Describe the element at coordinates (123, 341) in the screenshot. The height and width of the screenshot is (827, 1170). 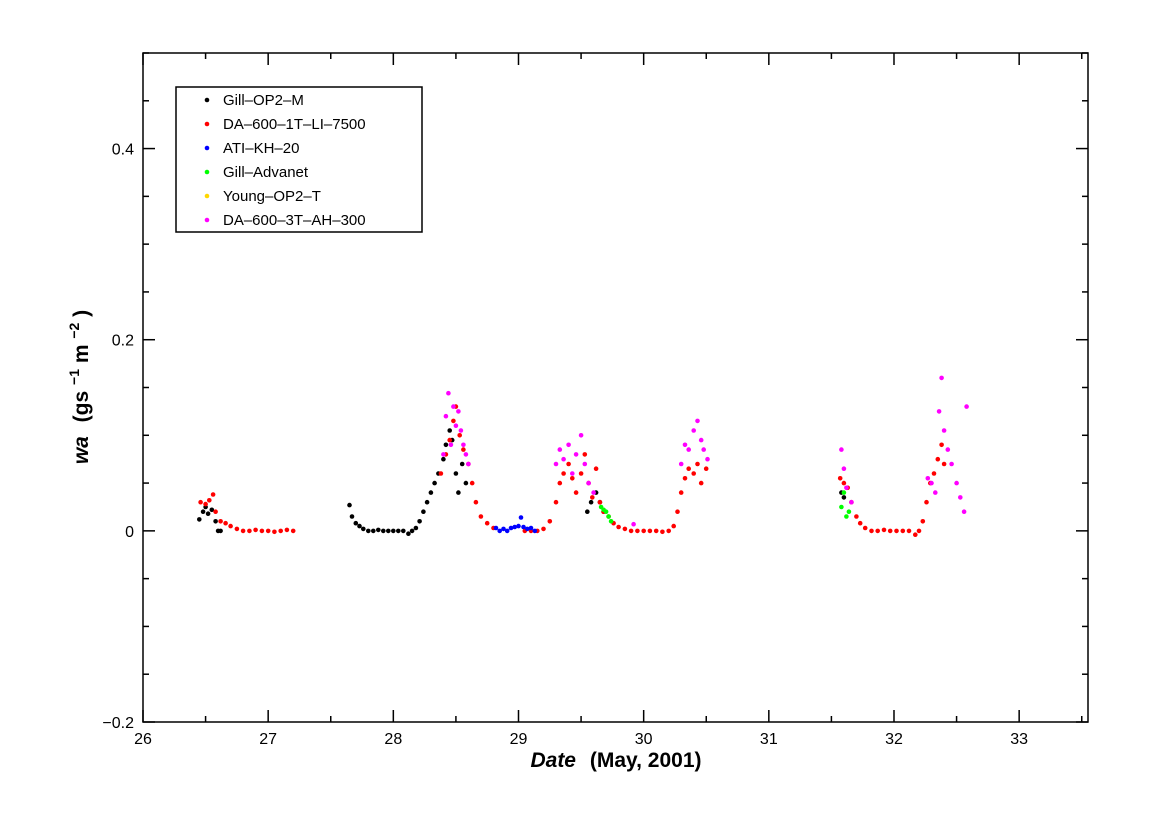
I see `y-tick-label: 0.2` at that location.